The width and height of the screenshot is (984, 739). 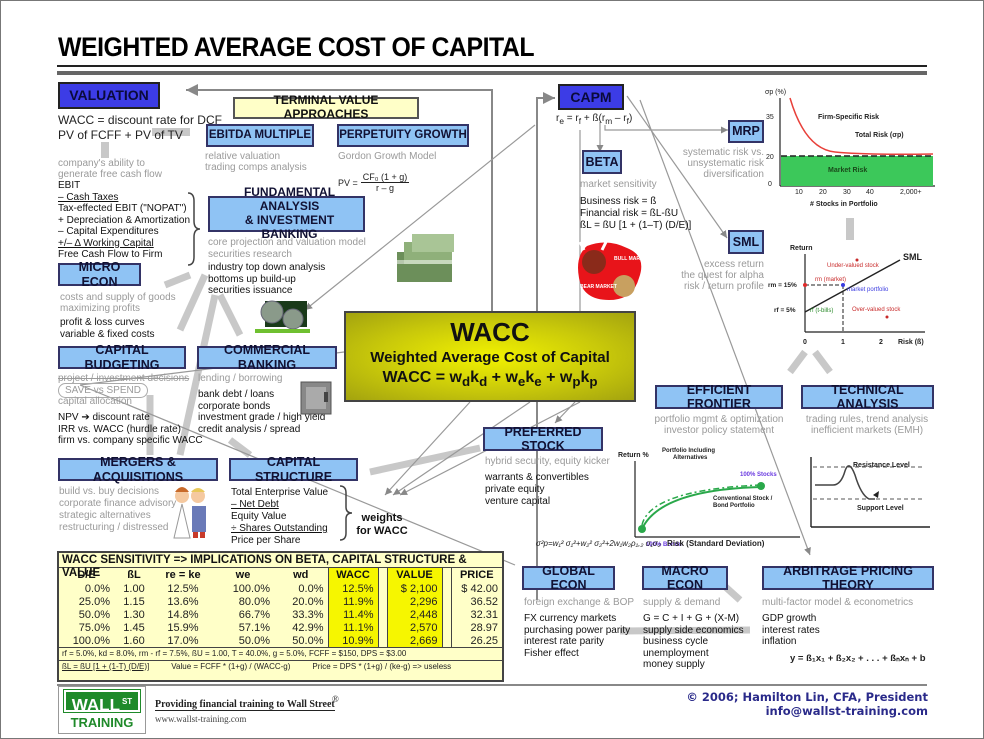 What do you see at coordinates (94, 627) in the screenshot?
I see `cell: 75.0%` at bounding box center [94, 627].